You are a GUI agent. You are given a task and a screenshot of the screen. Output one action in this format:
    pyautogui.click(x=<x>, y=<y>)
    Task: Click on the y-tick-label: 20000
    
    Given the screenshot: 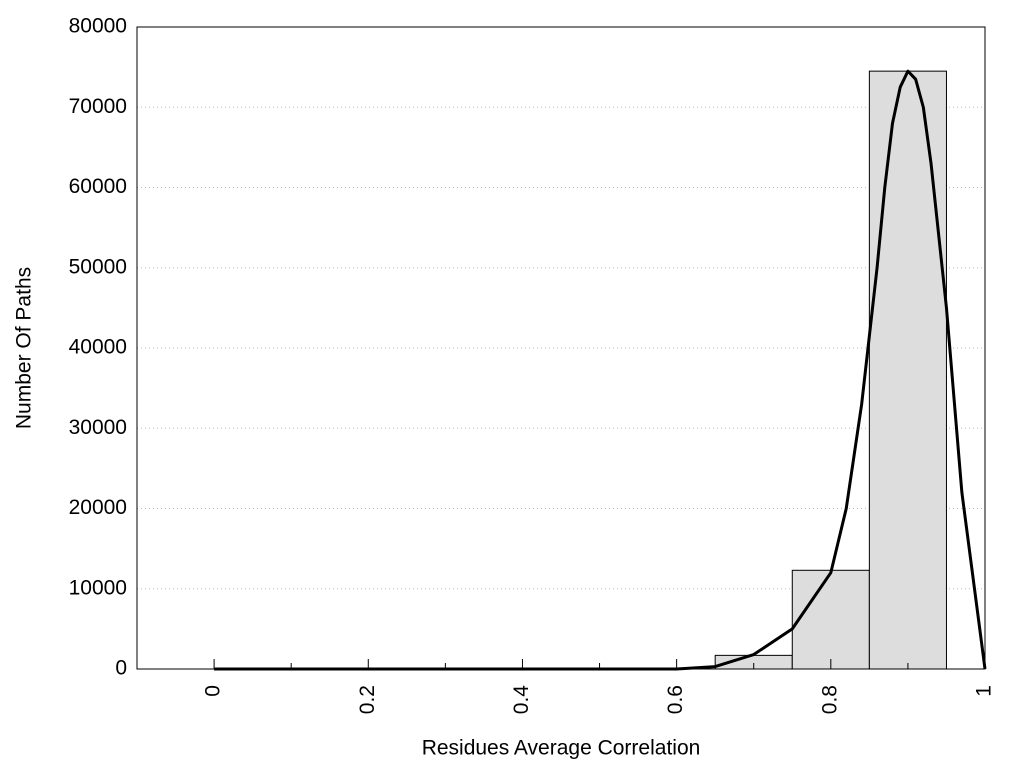 What is the action you would take?
    pyautogui.click(x=98, y=507)
    